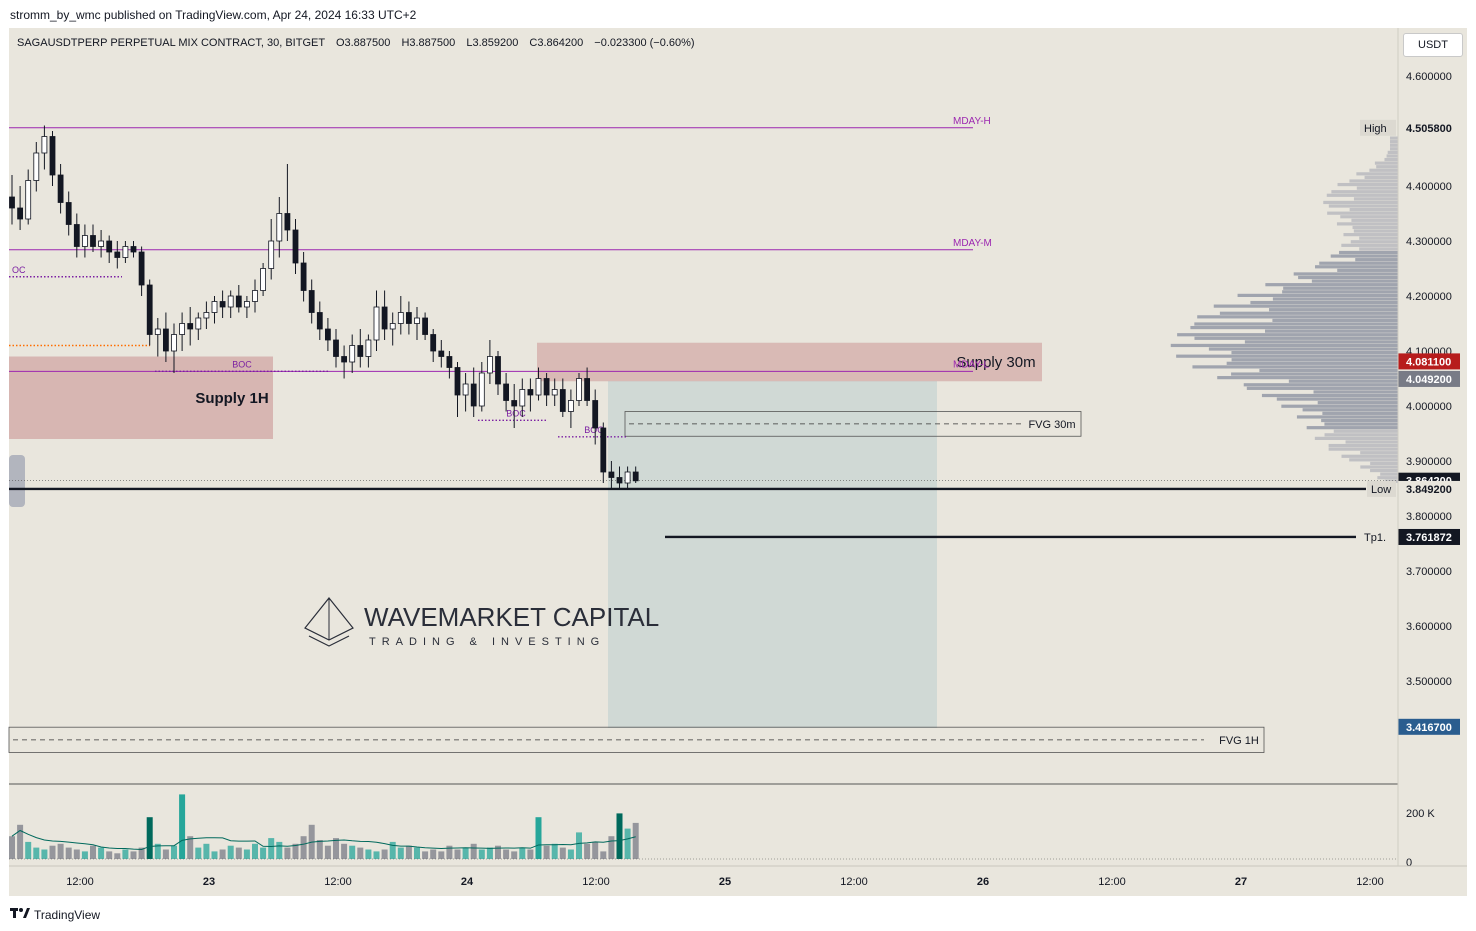 The width and height of the screenshot is (1476, 931). I want to click on time-tick: 27, so click(1241, 882).